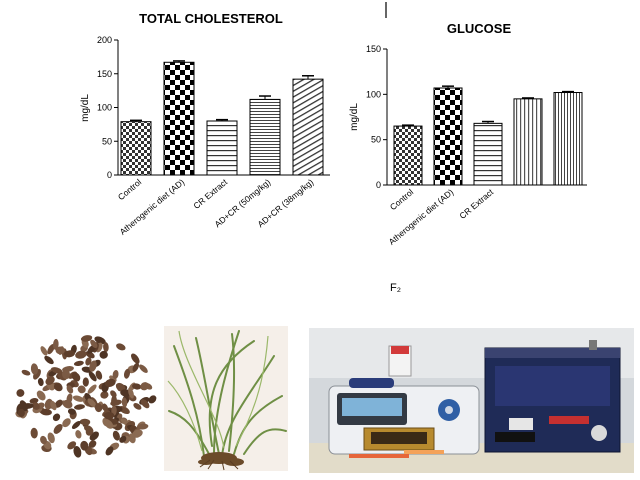 Image resolution: width=640 pixels, height=480 pixels. I want to click on seeds-photo, so click(81, 398).